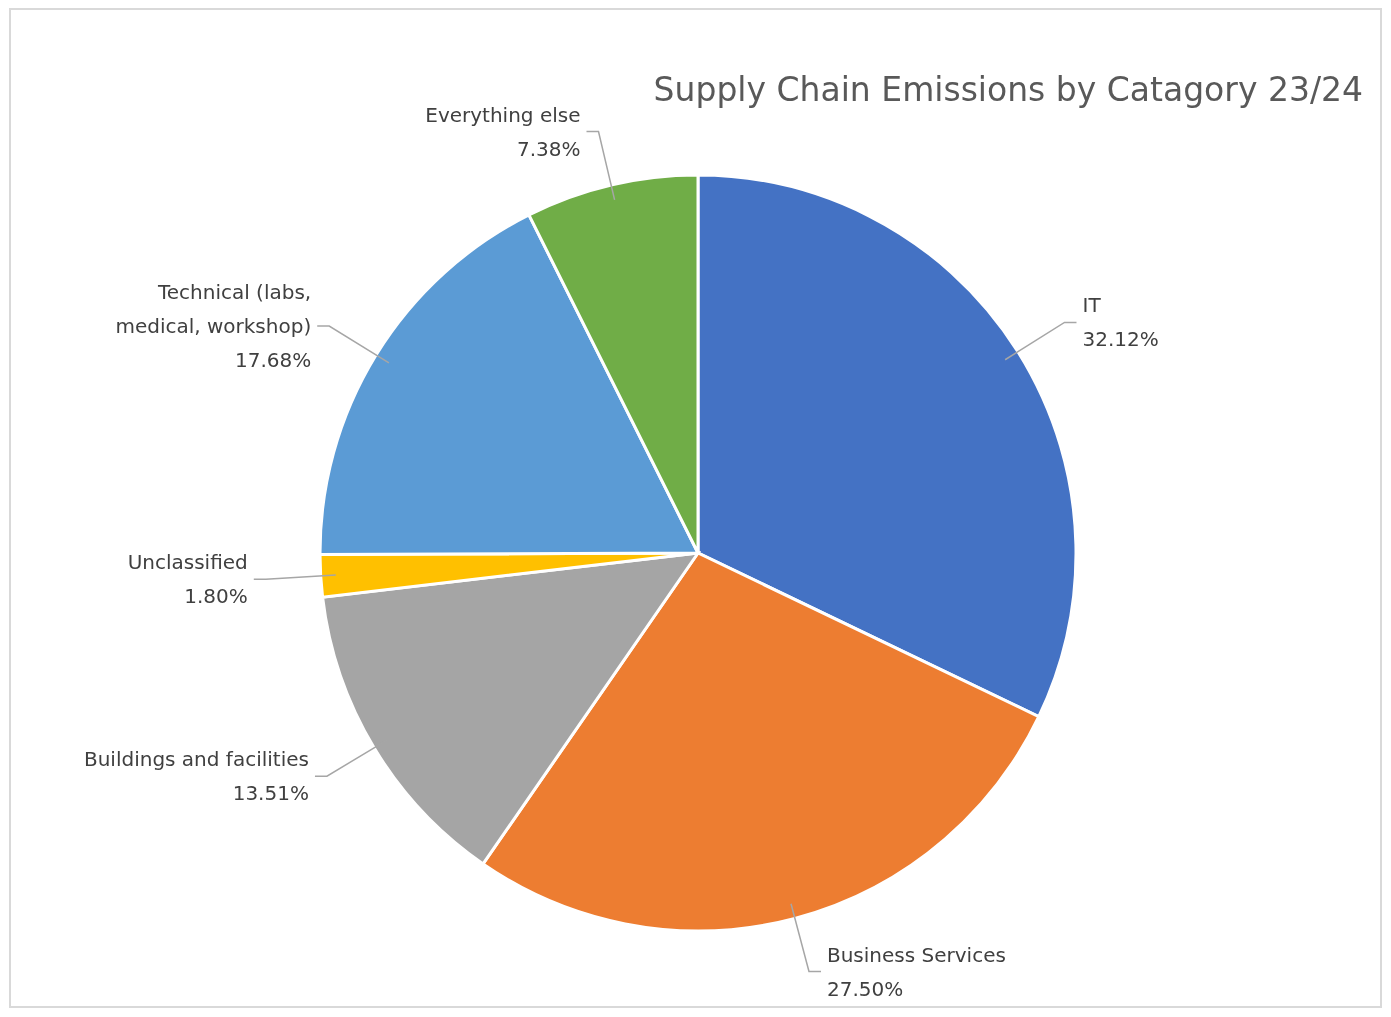 Image resolution: width=1391 pixels, height=1017 pixels. I want to click on slice-label: Unclassified, so click(187, 562).